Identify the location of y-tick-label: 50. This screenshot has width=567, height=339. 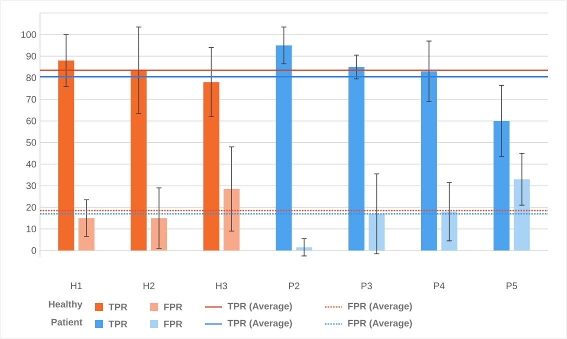
(31, 142).